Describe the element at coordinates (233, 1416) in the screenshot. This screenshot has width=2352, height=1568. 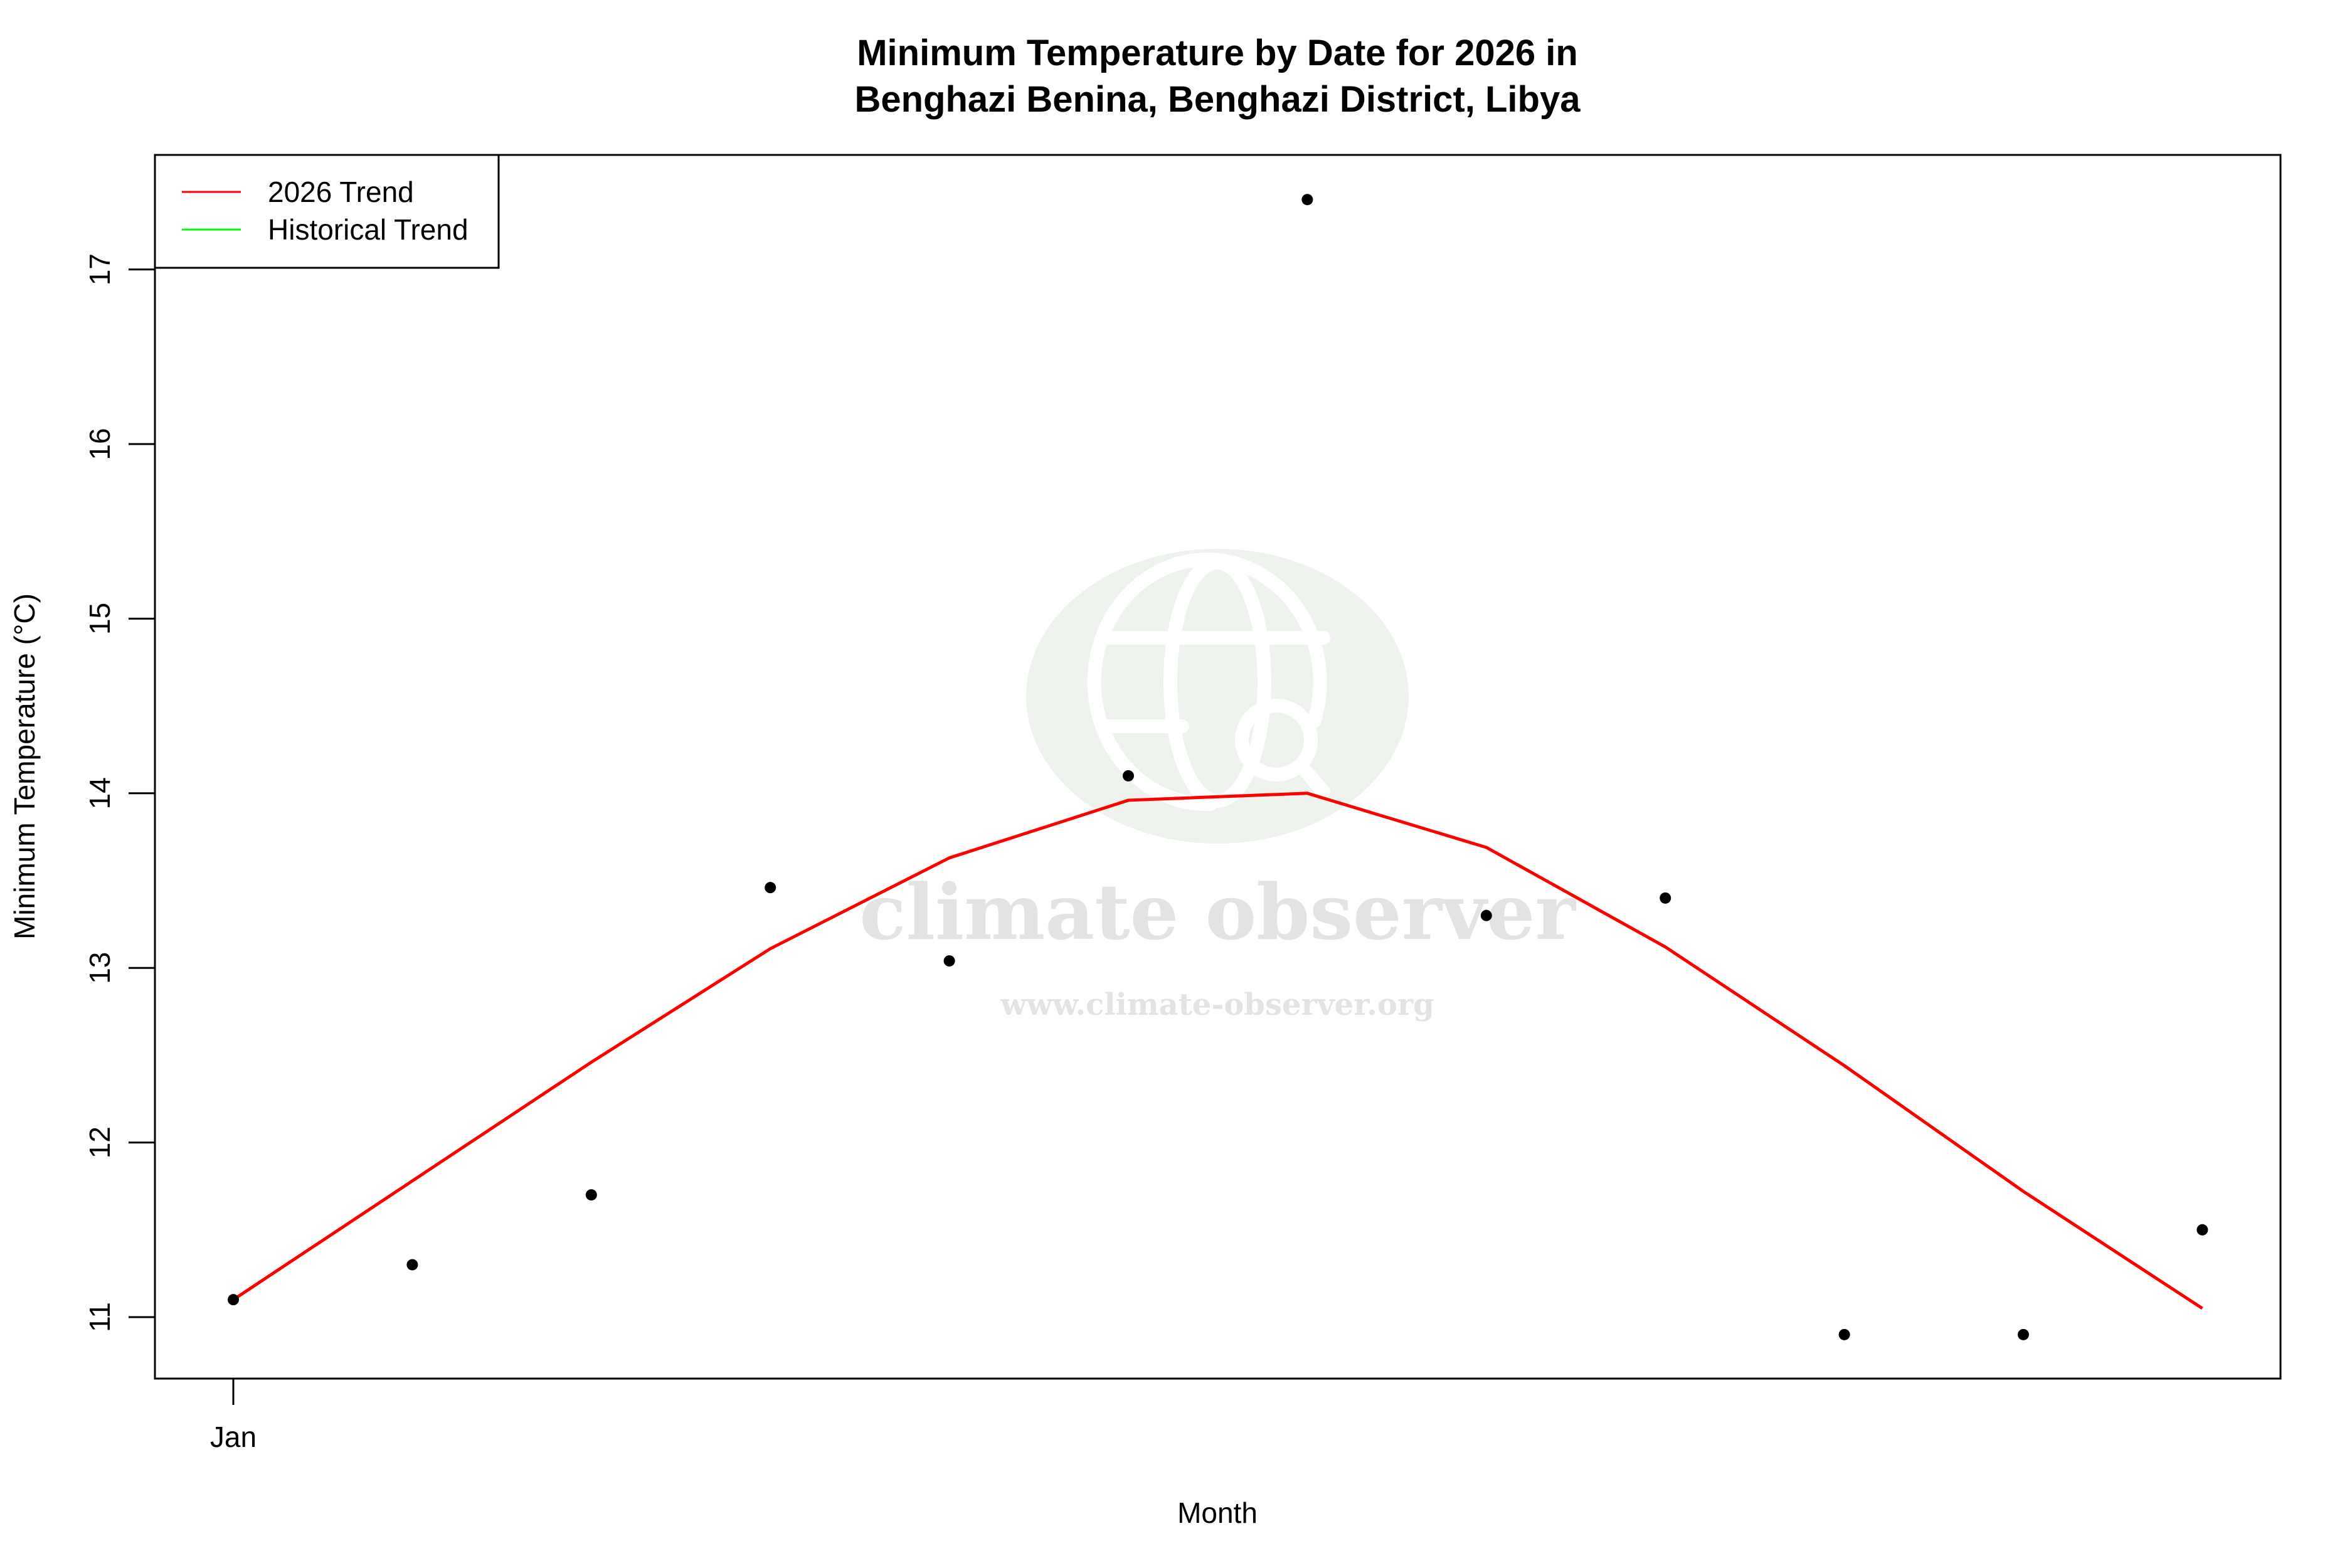
I see `x-axis: Jan` at that location.